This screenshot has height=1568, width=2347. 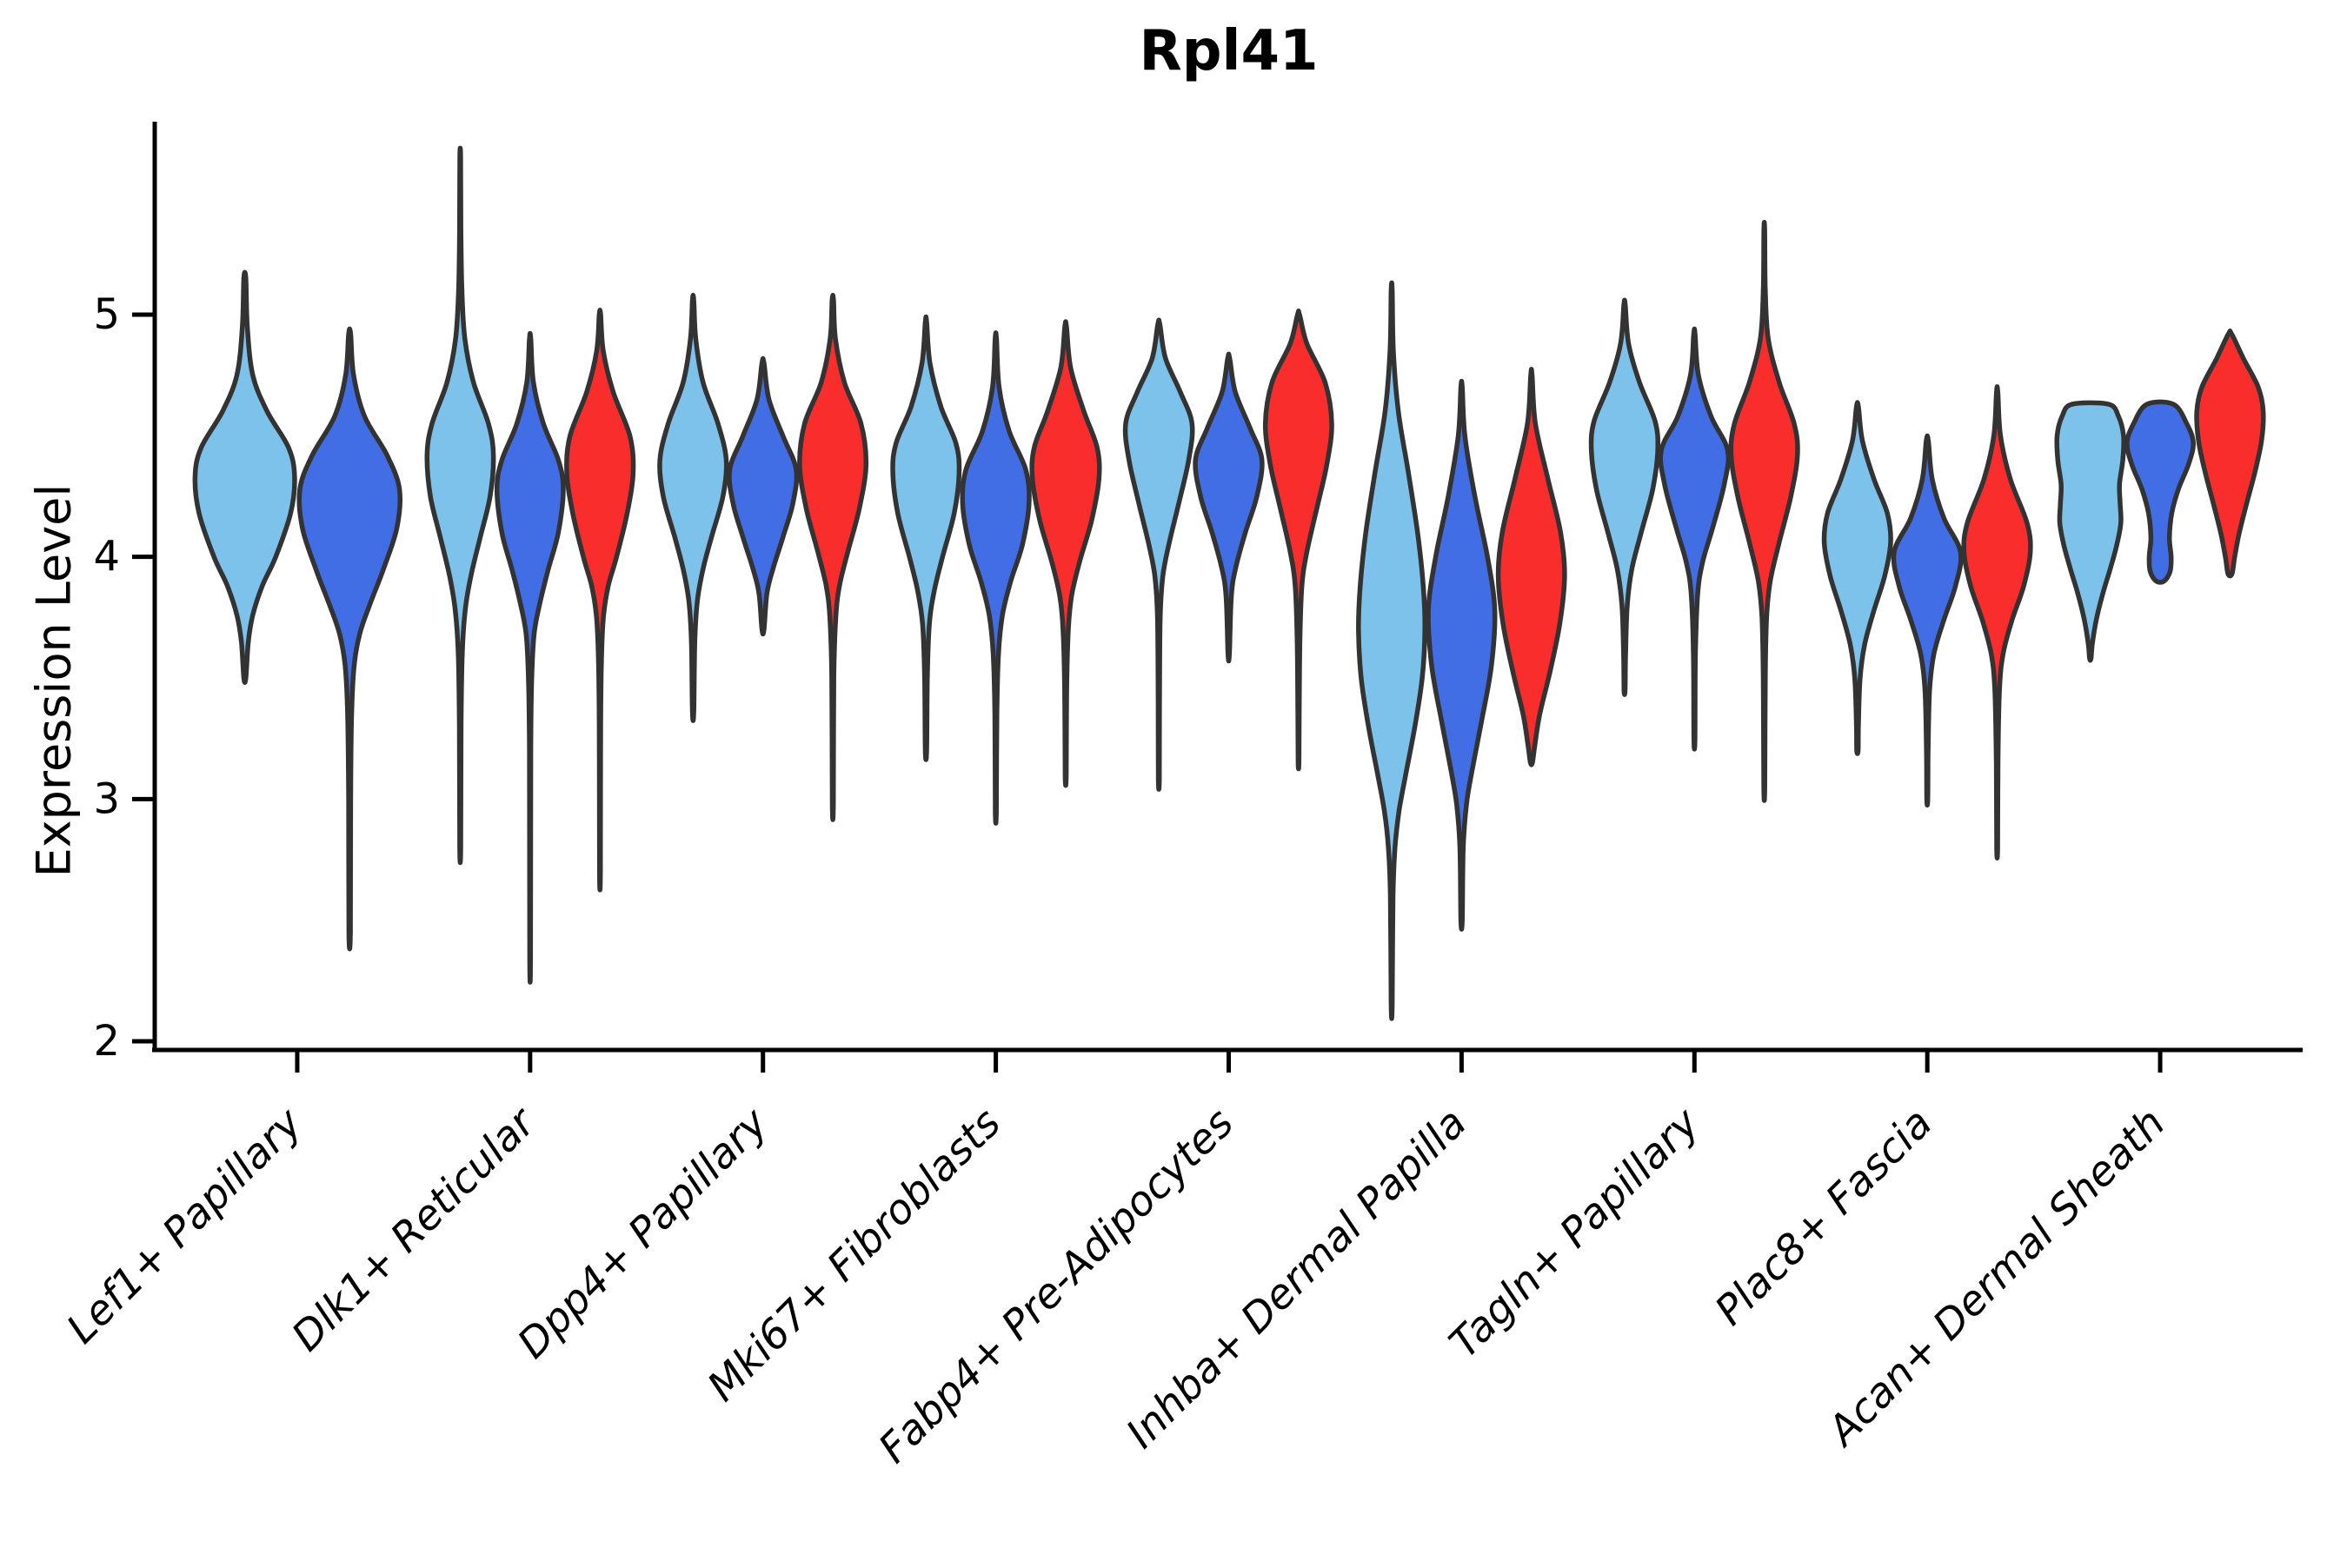 I want to click on violin-tagln-papillary-royal_blue, so click(x=1695, y=539).